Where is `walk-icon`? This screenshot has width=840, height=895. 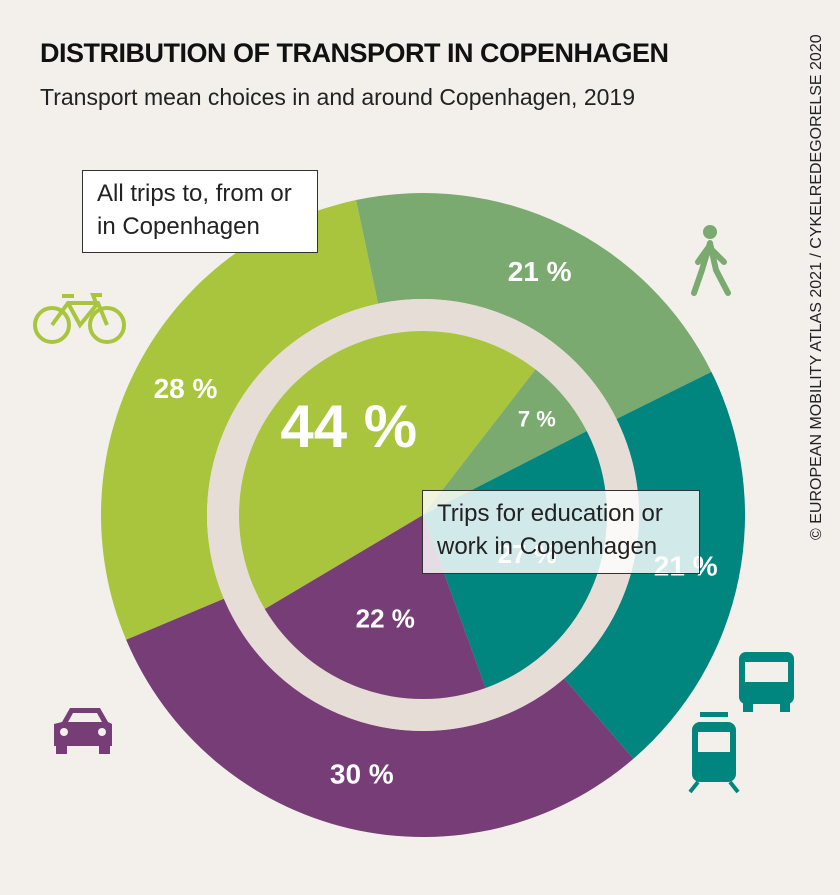 walk-icon is located at coordinates (711, 260).